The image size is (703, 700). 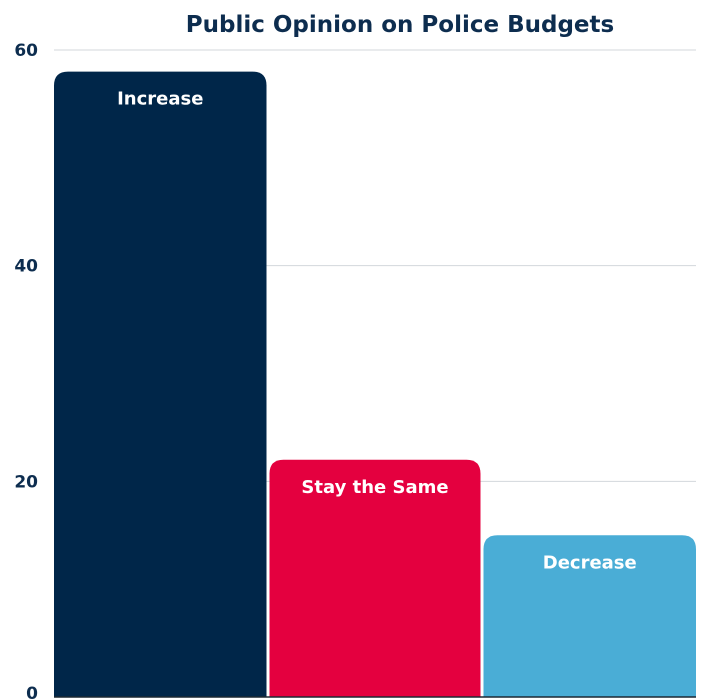 What do you see at coordinates (160, 99) in the screenshot?
I see `bar-label-increase: Increase` at bounding box center [160, 99].